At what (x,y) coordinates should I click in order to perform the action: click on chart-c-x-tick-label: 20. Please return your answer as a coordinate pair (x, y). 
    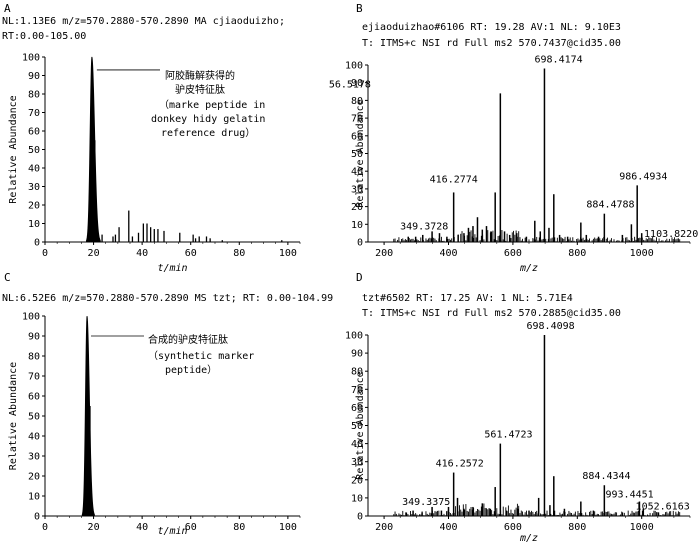
    Looking at the image, I should click on (94, 527).